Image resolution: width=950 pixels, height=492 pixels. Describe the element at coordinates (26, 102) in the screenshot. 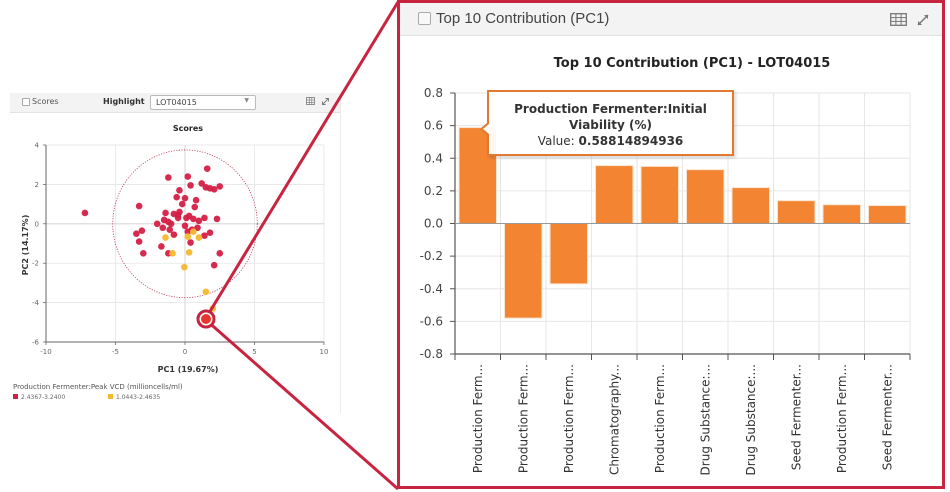

I see `scores-checkbox` at that location.